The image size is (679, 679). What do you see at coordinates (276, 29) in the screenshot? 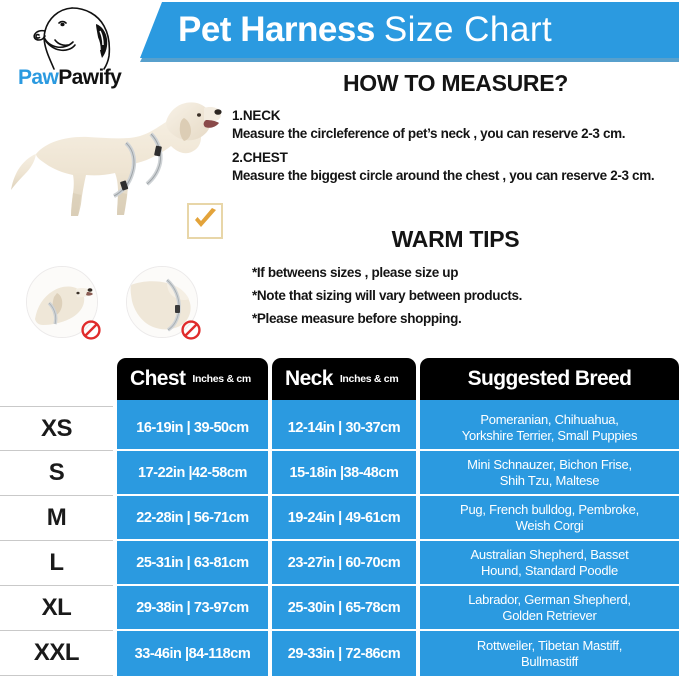
I see `title-bold: Pet Harness` at bounding box center [276, 29].